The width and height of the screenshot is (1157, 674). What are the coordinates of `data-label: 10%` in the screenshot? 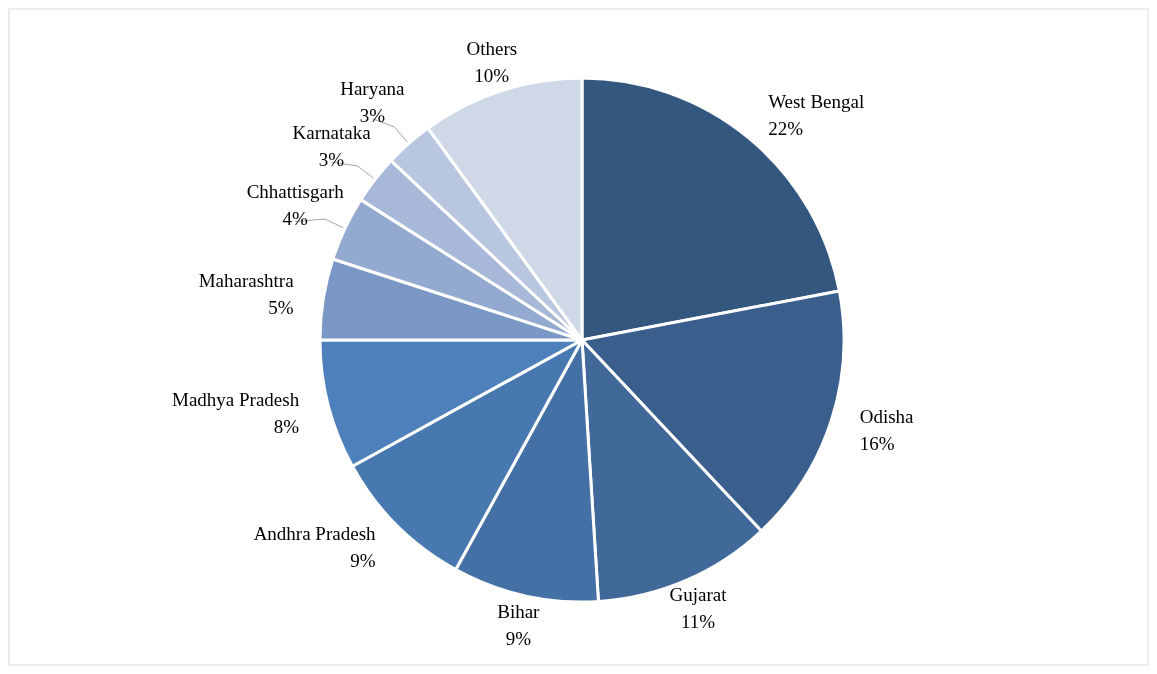 It's located at (492, 76).